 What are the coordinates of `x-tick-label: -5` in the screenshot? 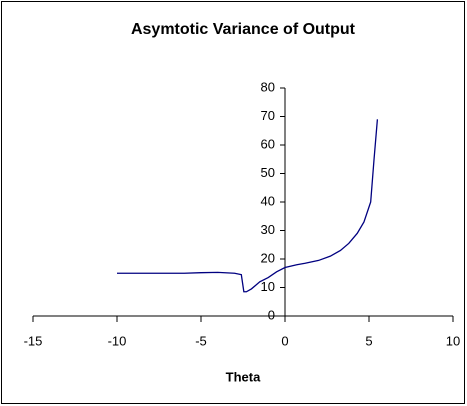 It's located at (201, 340).